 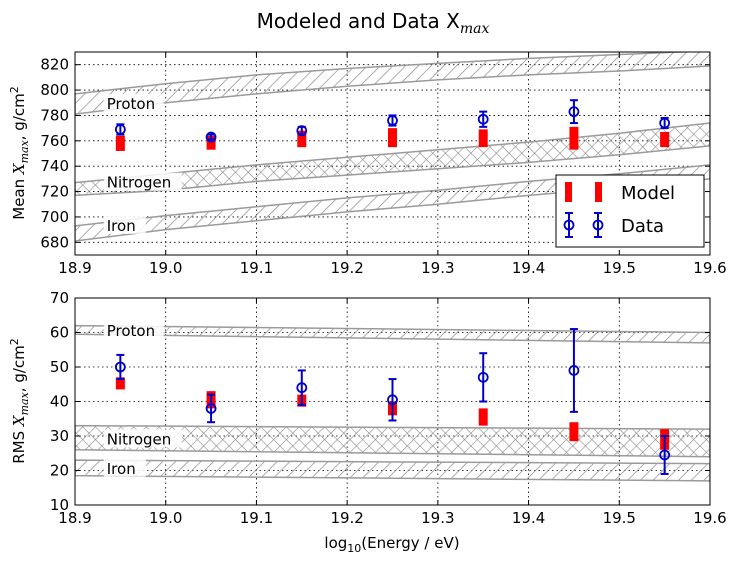 What do you see at coordinates (391, 544) in the screenshot?
I see `x-axis-label: log10(Energy / eV)` at bounding box center [391, 544].